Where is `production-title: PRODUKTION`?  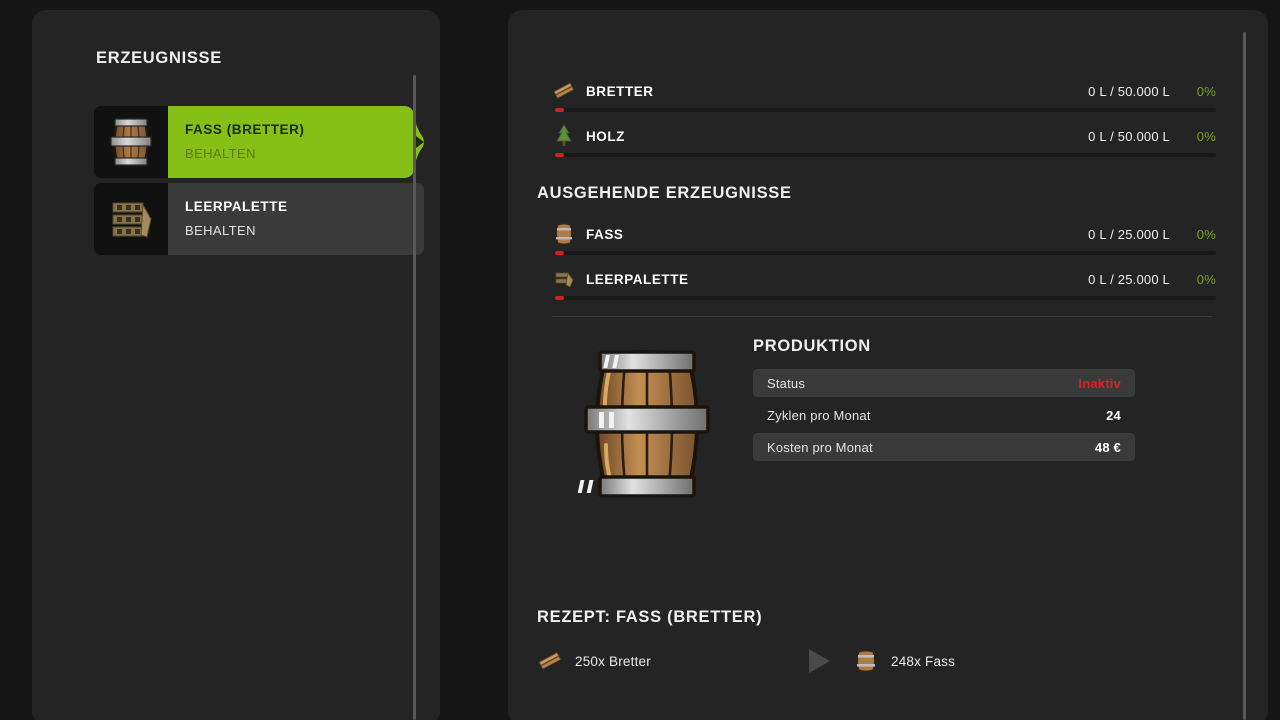 production-title: PRODUKTION is located at coordinates (812, 346).